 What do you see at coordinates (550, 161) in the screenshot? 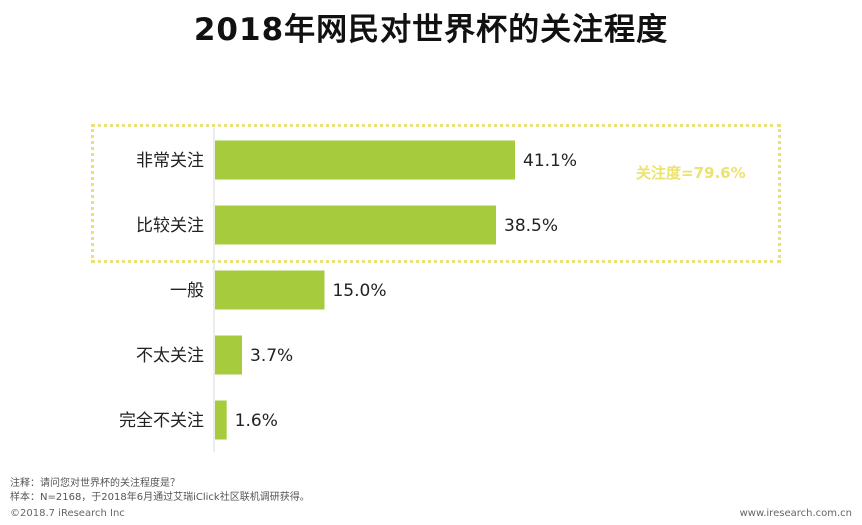
I see `data-label: 41.1%` at bounding box center [550, 161].